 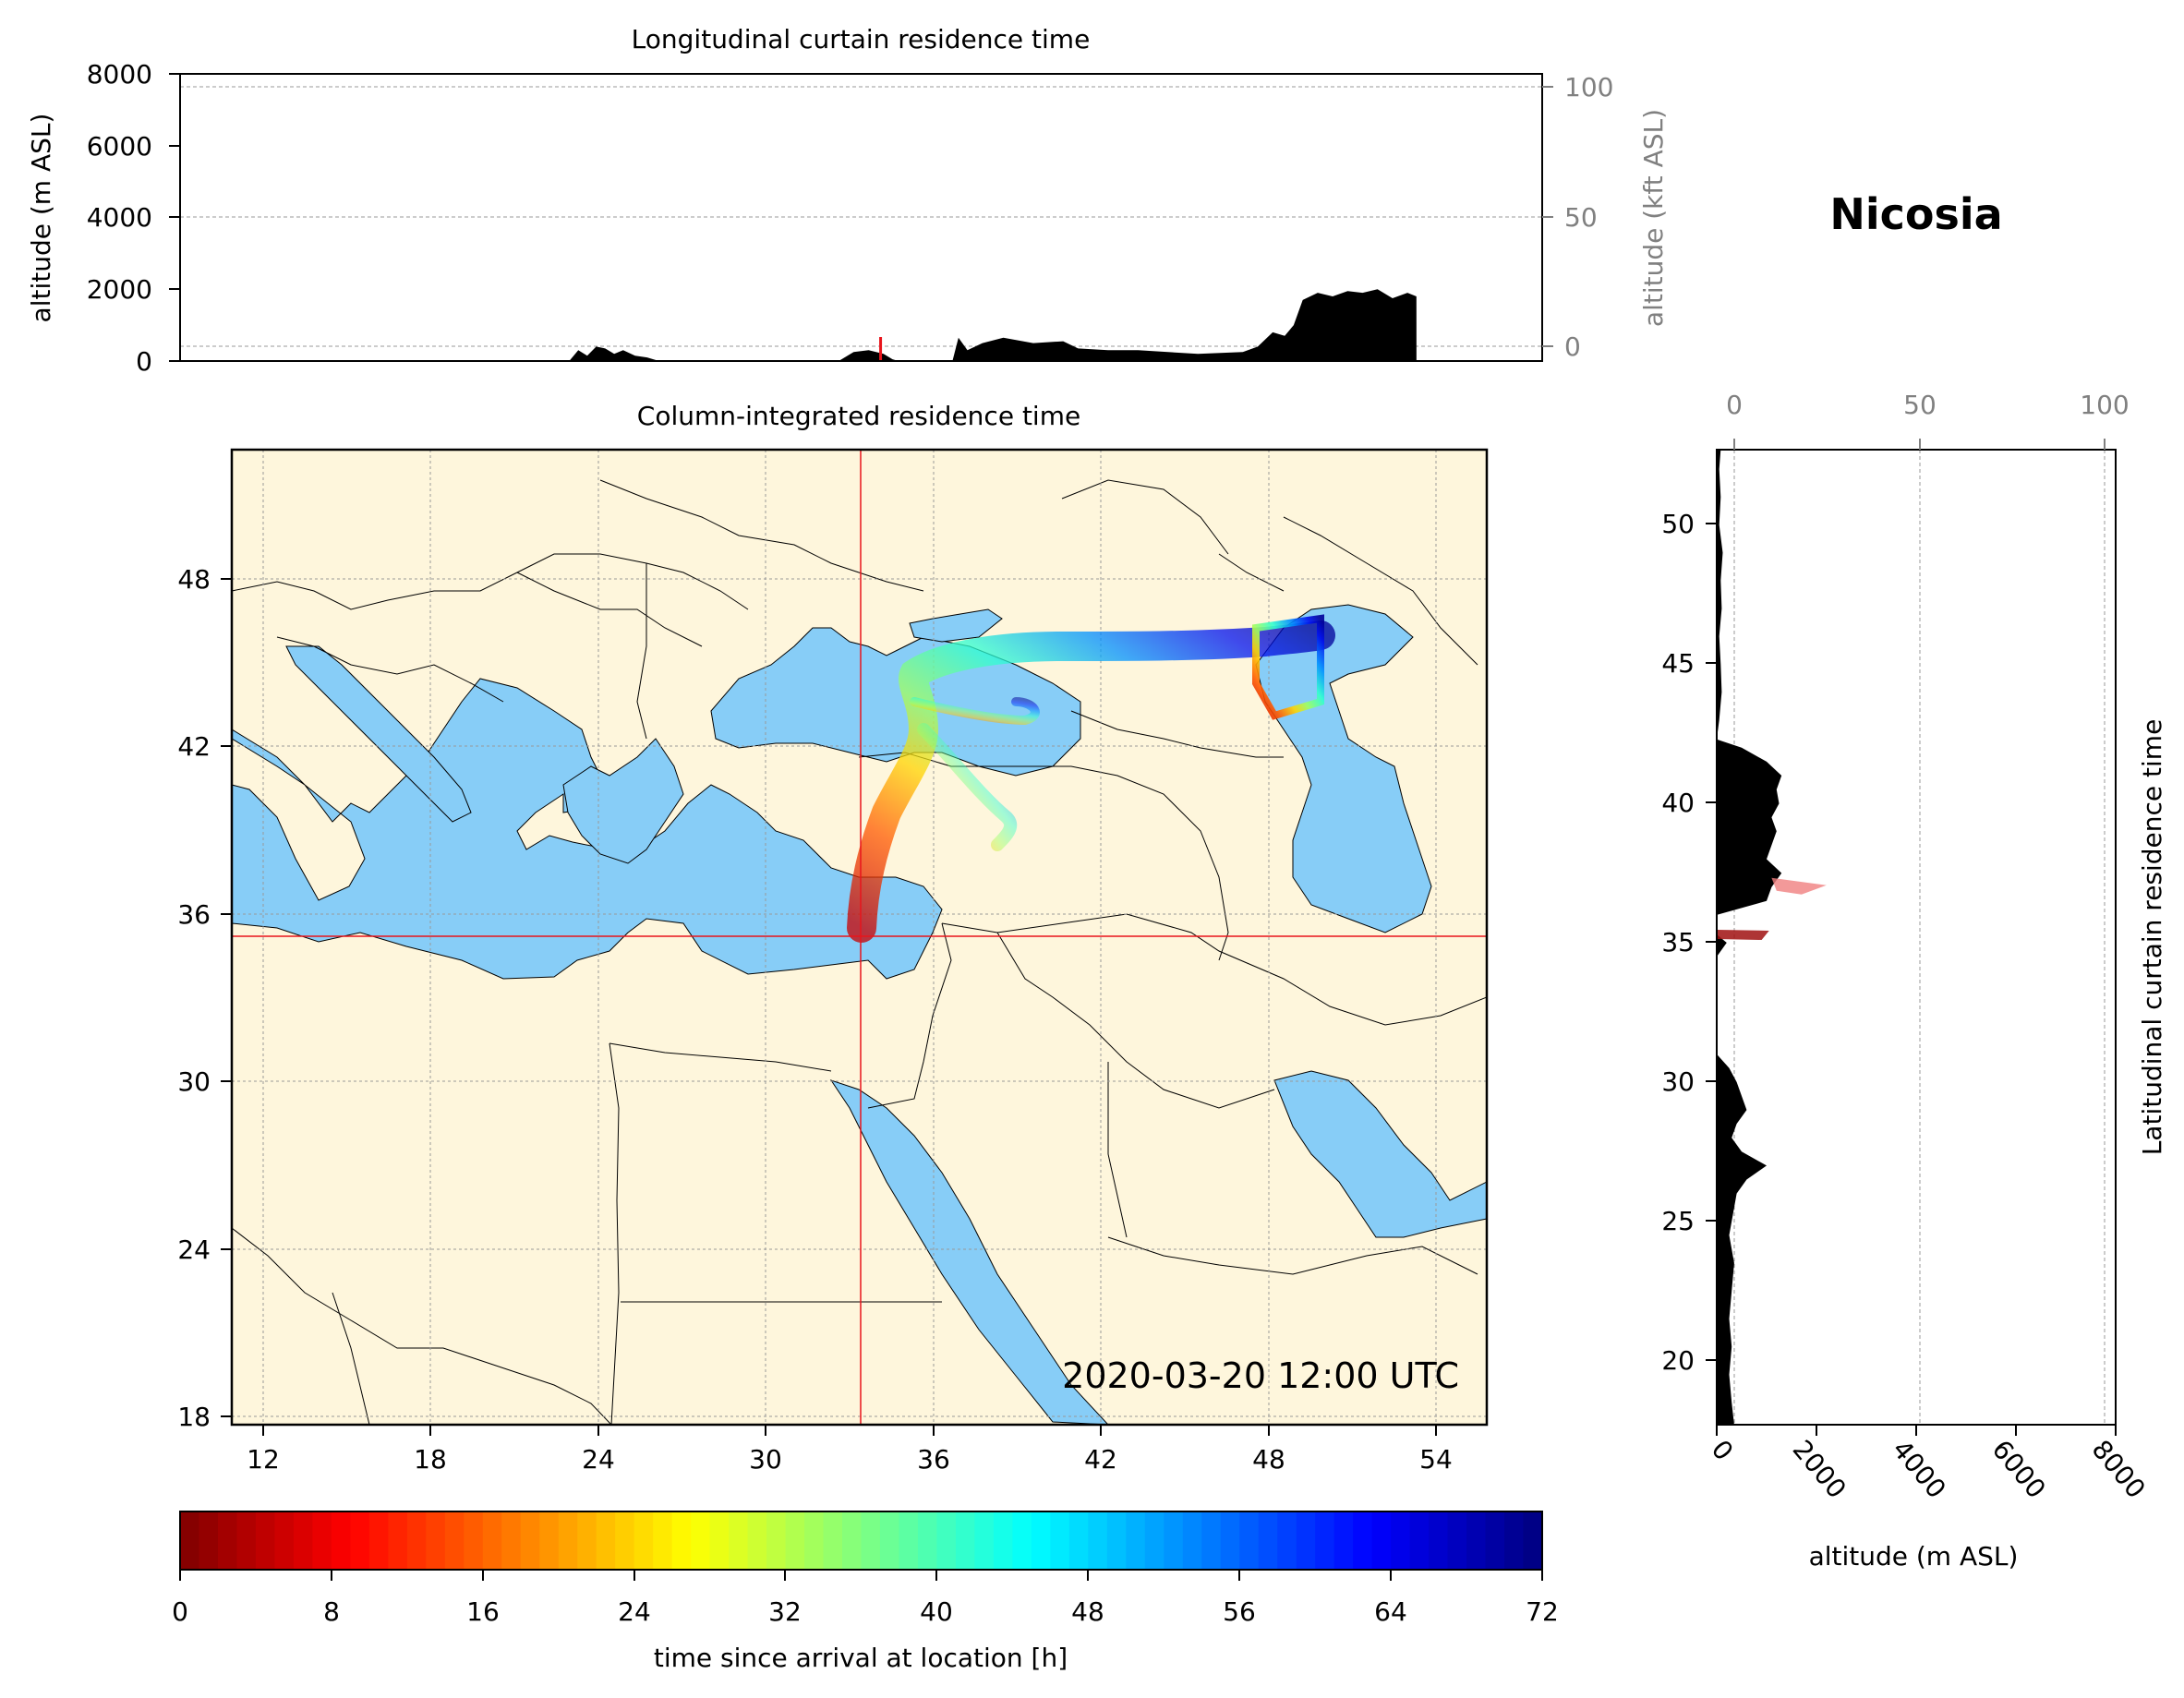 What do you see at coordinates (1087, 1611) in the screenshot?
I see `colorbar-tick-48: 48` at bounding box center [1087, 1611].